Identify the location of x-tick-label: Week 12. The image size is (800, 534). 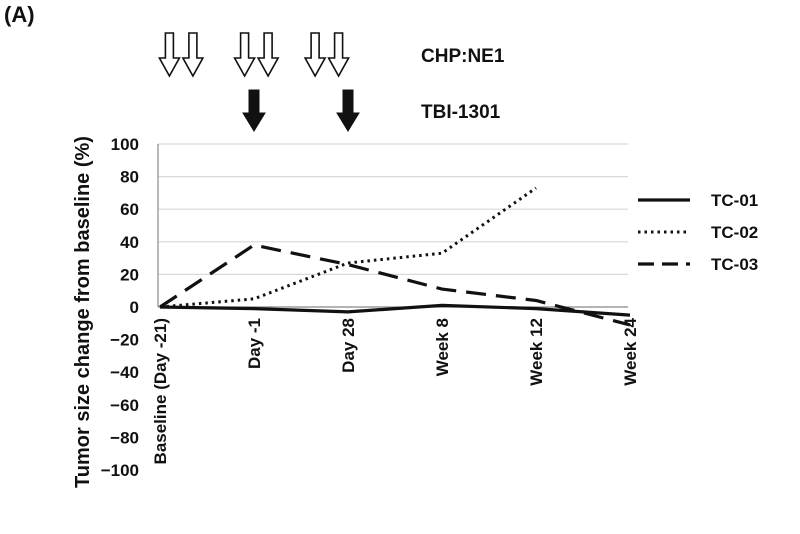
(536, 352).